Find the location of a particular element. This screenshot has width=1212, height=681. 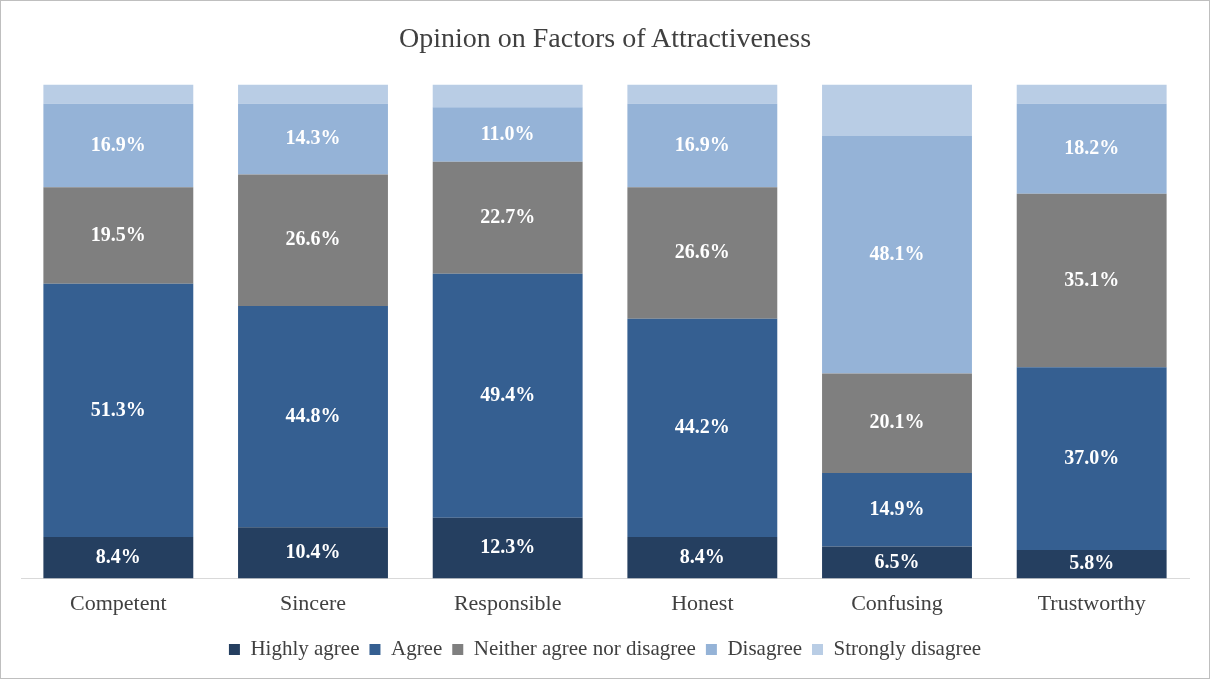

data-label: 10.4% is located at coordinates (313, 551).